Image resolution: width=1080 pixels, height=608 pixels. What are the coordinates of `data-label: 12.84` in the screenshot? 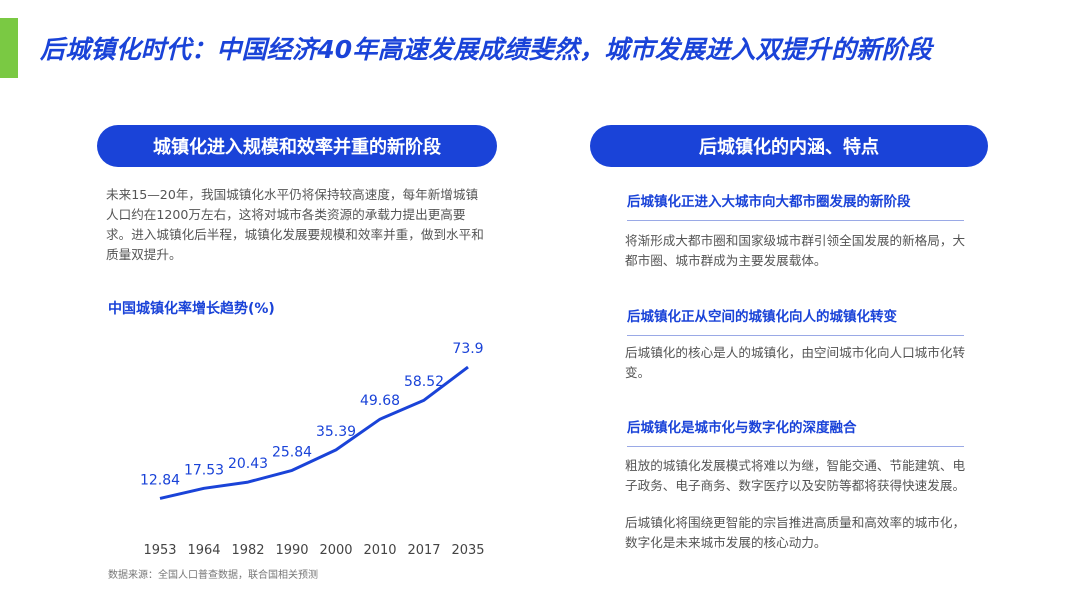 It's located at (160, 480).